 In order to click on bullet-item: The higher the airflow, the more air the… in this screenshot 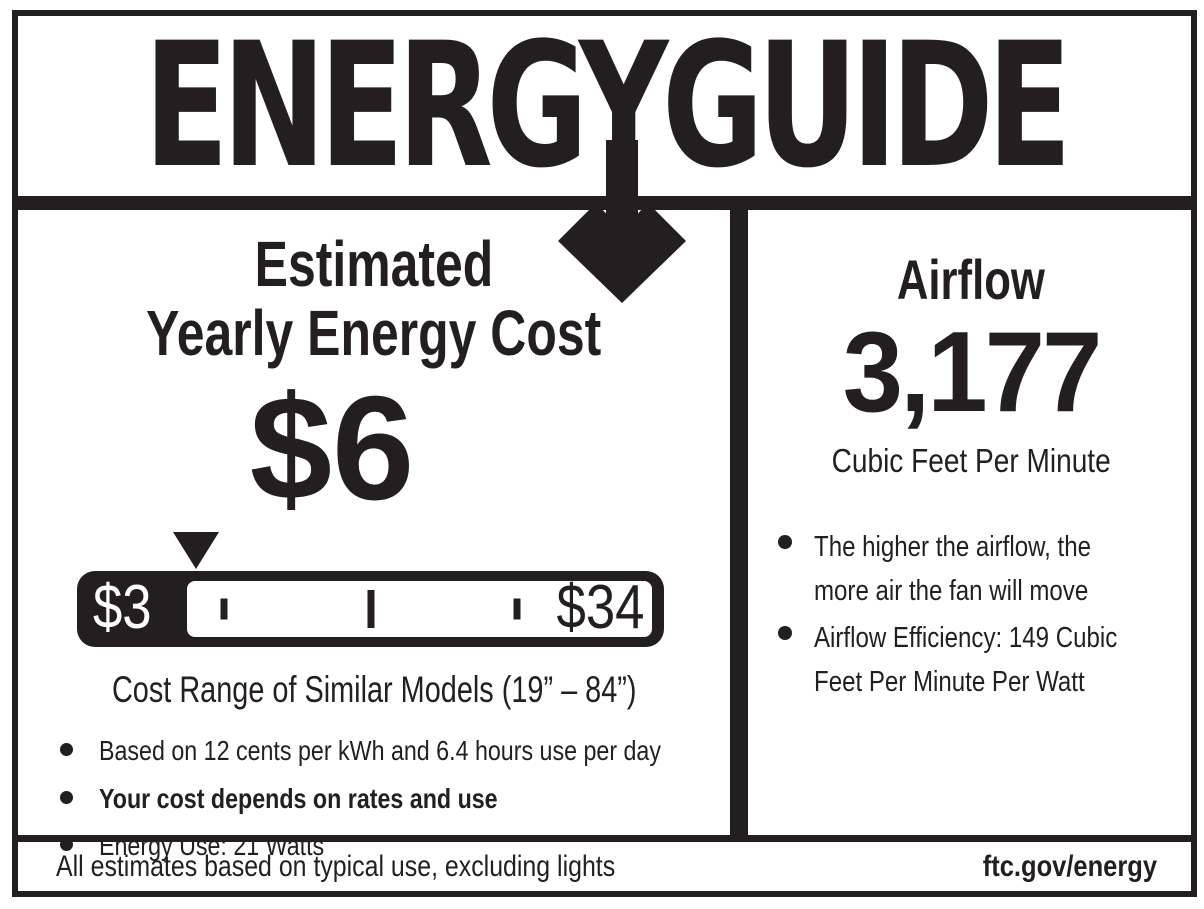, I will do `click(986, 569)`.